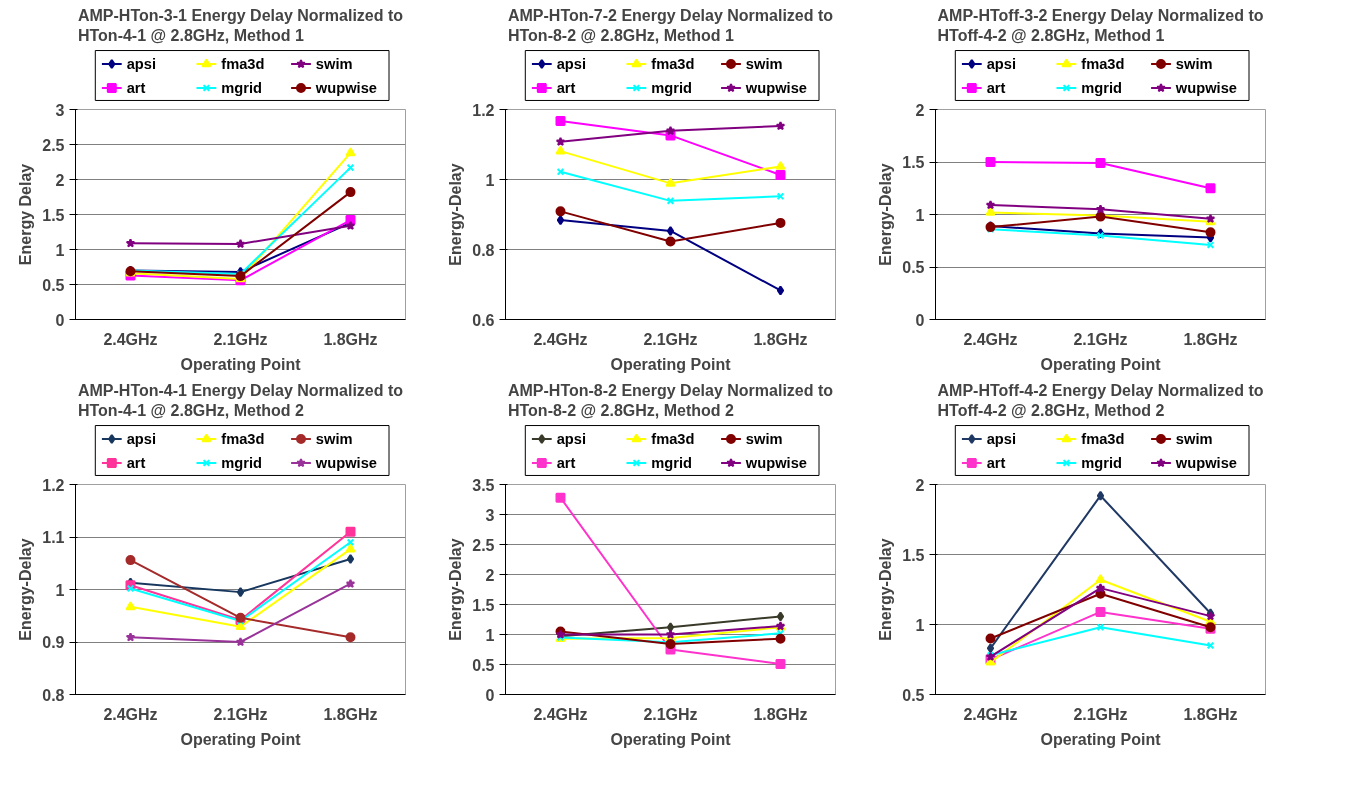 Image resolution: width=1372 pixels, height=796 pixels. I want to click on chart-title: AMP-HToff-4-2 Energy Delay Normalized to HToff-4-2 @ 2.8GHz, Method 2, so click(1100, 401).